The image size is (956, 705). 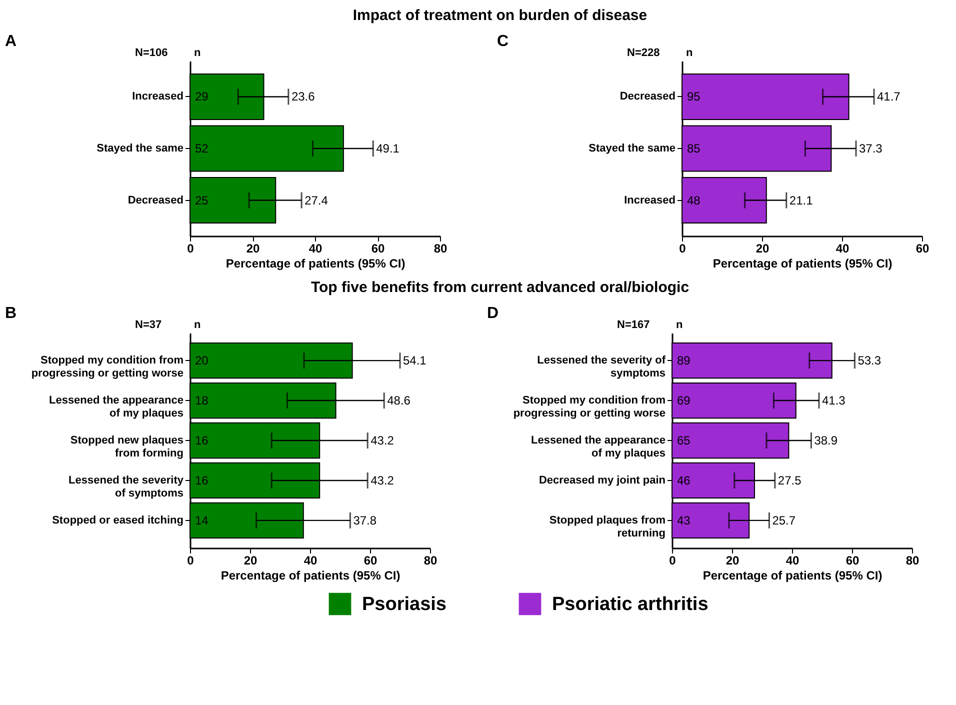 I want to click on annotation: 69, so click(x=684, y=401).